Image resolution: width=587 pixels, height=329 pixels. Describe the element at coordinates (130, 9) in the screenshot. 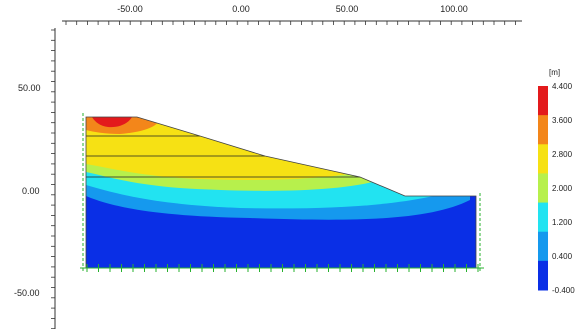

I see `x-tick-label: -50.00` at that location.